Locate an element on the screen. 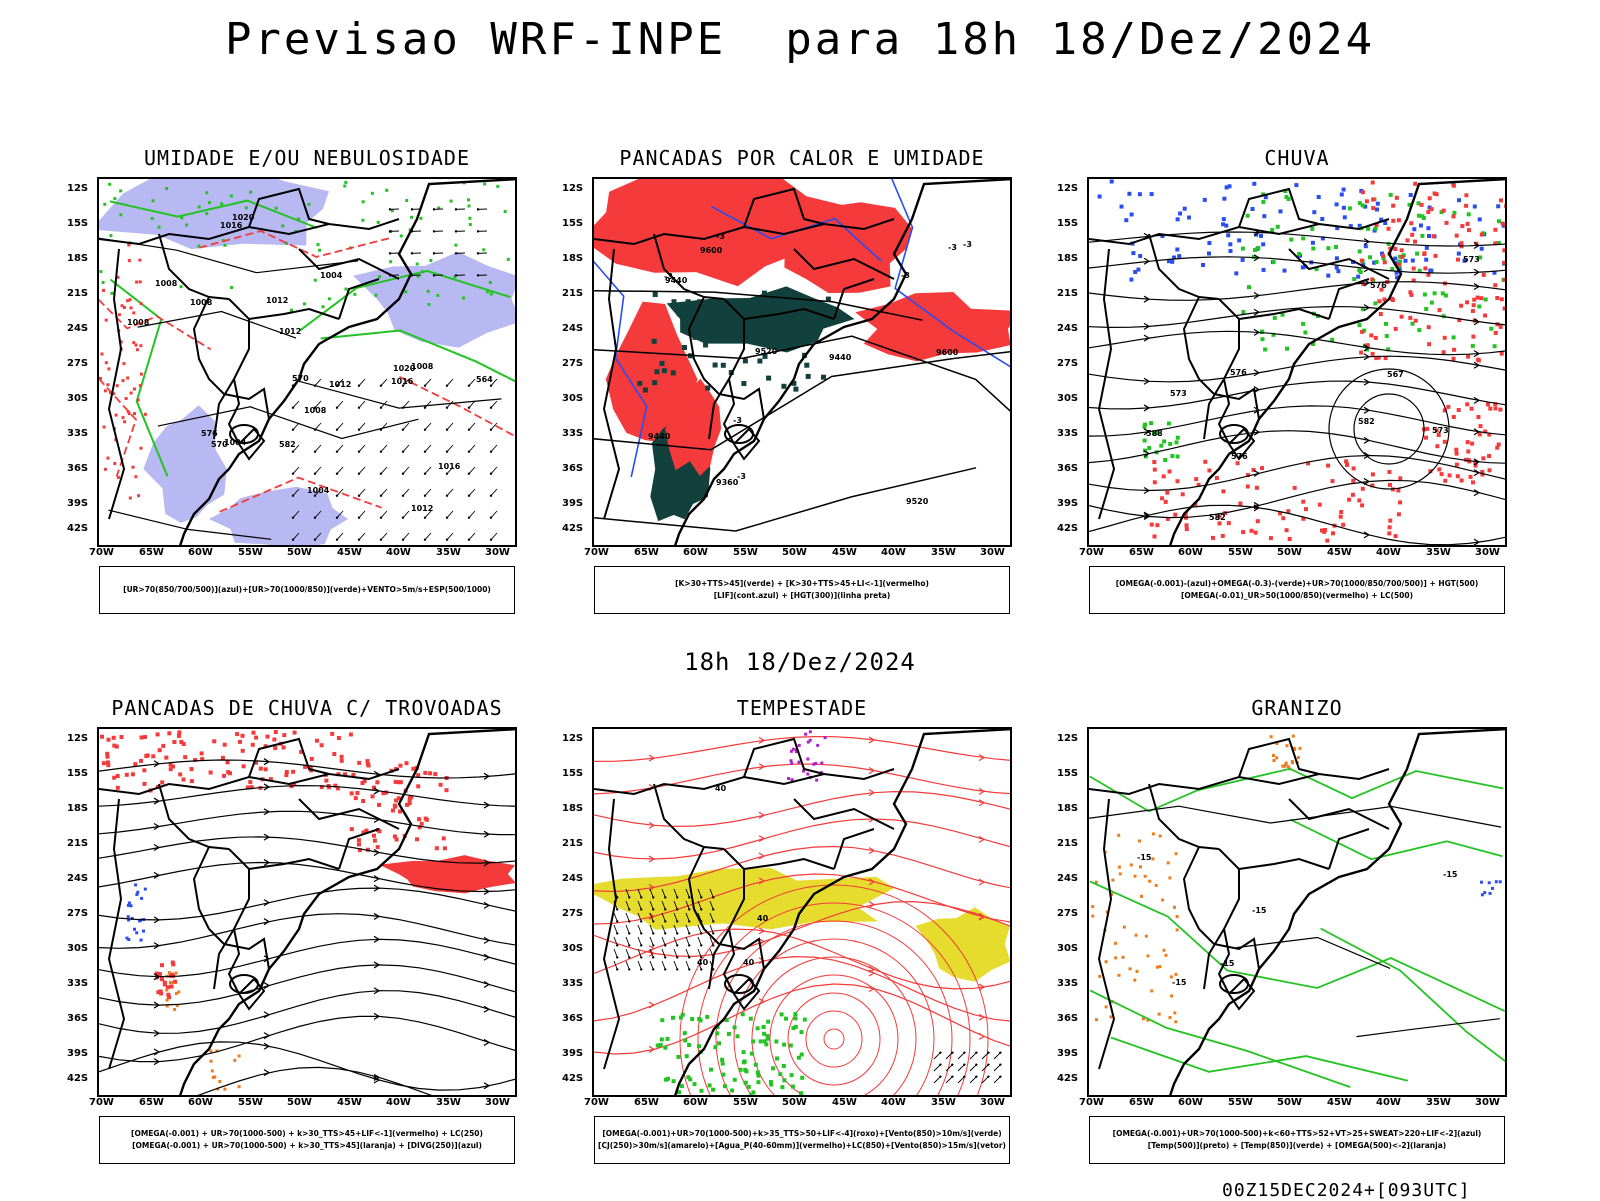  umidade-e-ou-nebulosidade-contour-label: 1004 is located at coordinates (331, 275).